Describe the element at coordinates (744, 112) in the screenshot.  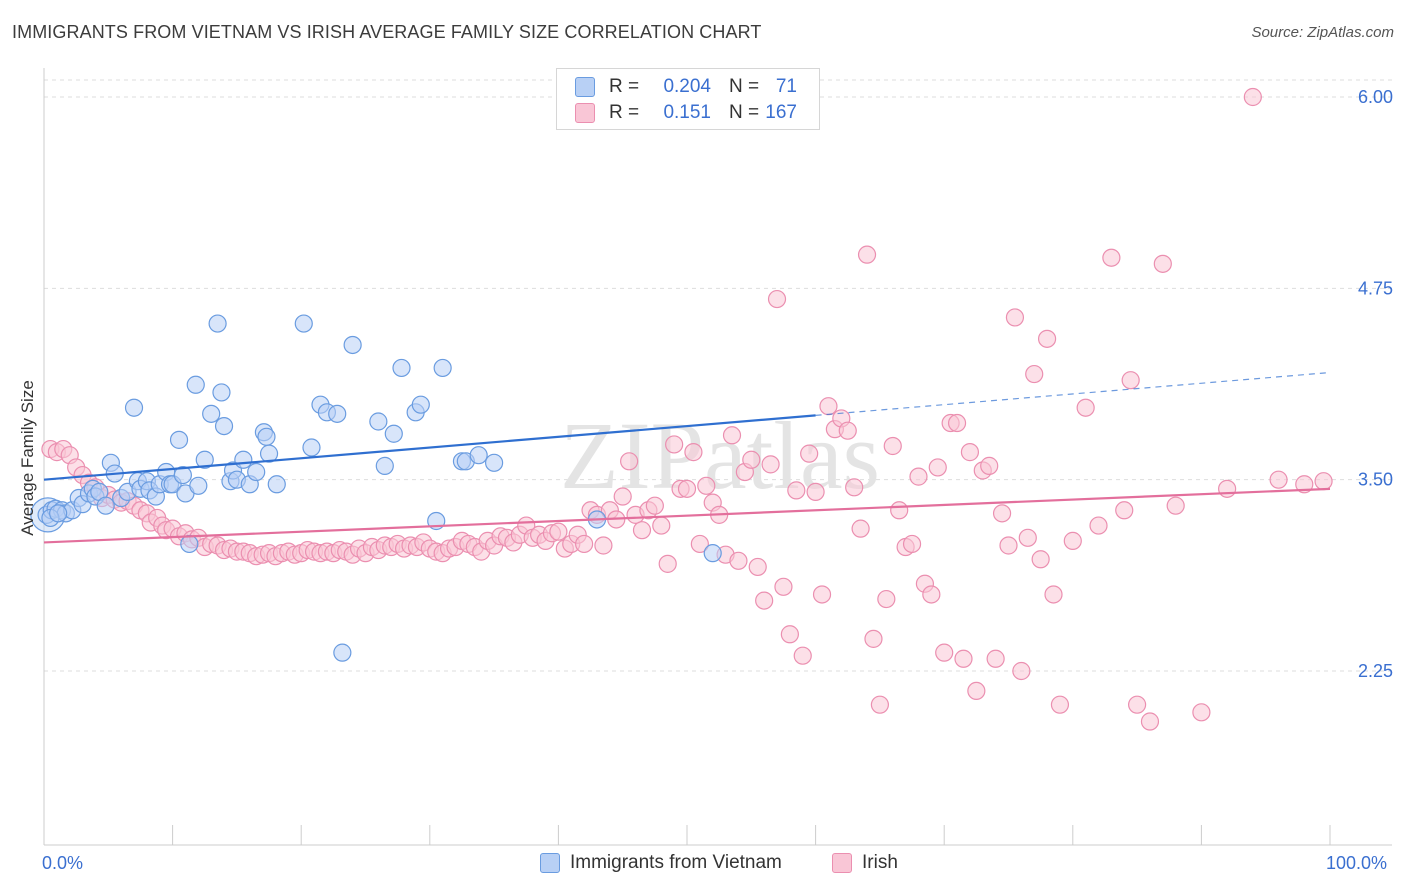
I see `n-label: N =` at that location.